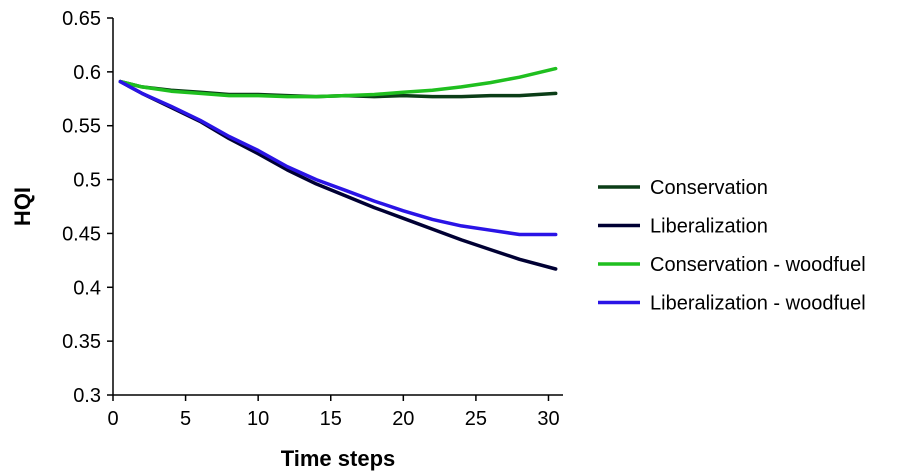  What do you see at coordinates (758, 265) in the screenshot?
I see `legend-label: Conservation - woodfuel` at bounding box center [758, 265].